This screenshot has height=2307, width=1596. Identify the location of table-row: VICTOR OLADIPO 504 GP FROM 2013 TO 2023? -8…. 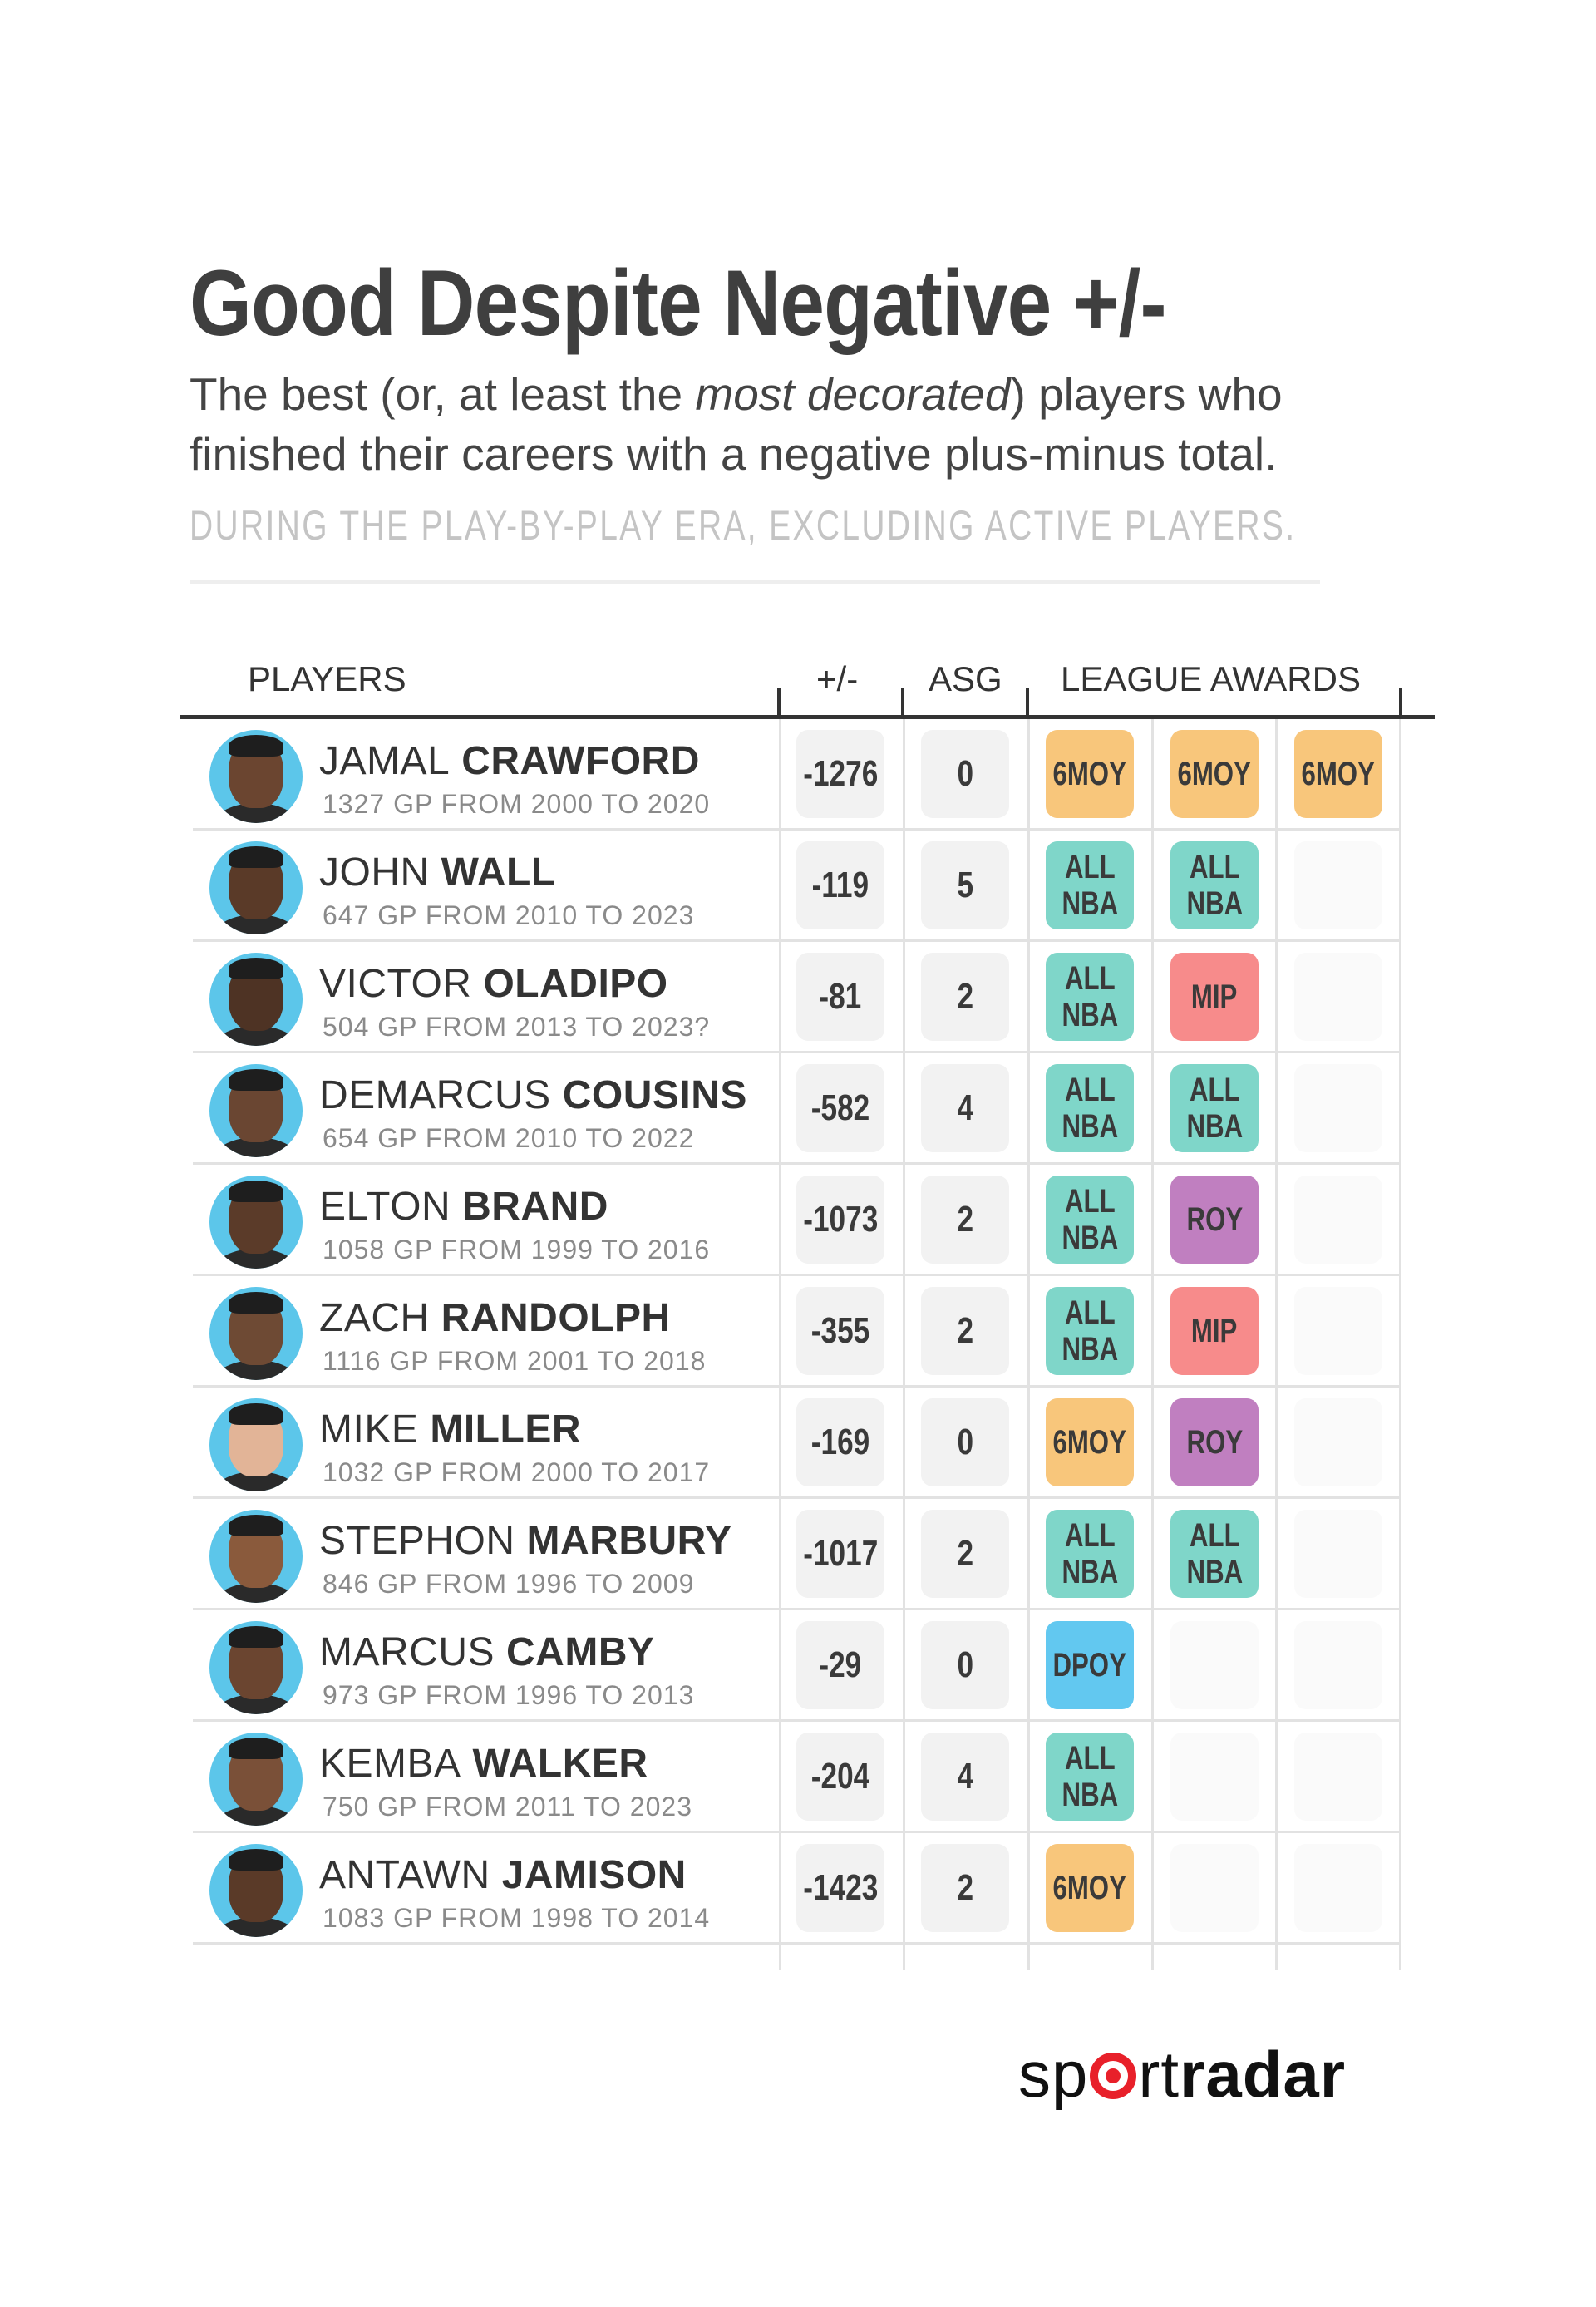
(797, 998).